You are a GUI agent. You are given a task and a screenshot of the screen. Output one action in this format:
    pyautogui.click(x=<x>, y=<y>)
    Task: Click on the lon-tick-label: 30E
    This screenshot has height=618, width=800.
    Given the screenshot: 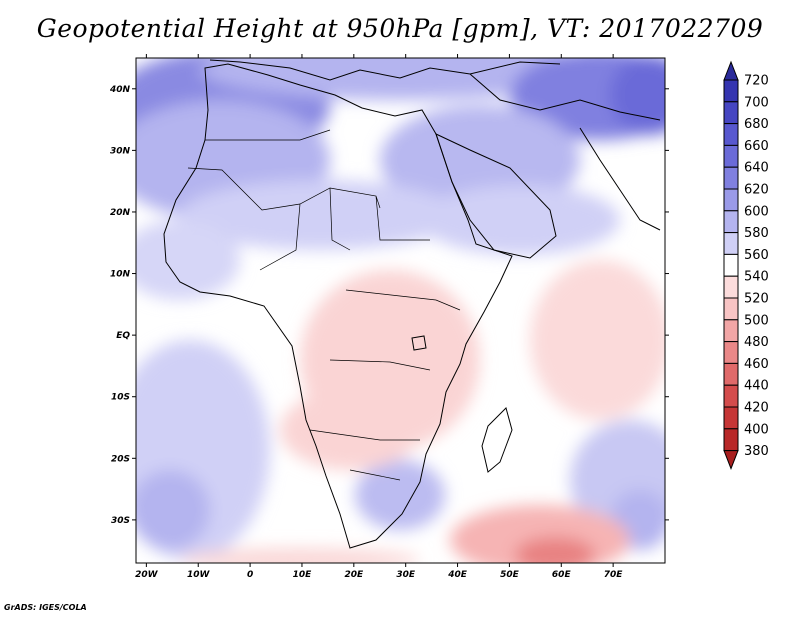 What is the action you would take?
    pyautogui.click(x=406, y=575)
    